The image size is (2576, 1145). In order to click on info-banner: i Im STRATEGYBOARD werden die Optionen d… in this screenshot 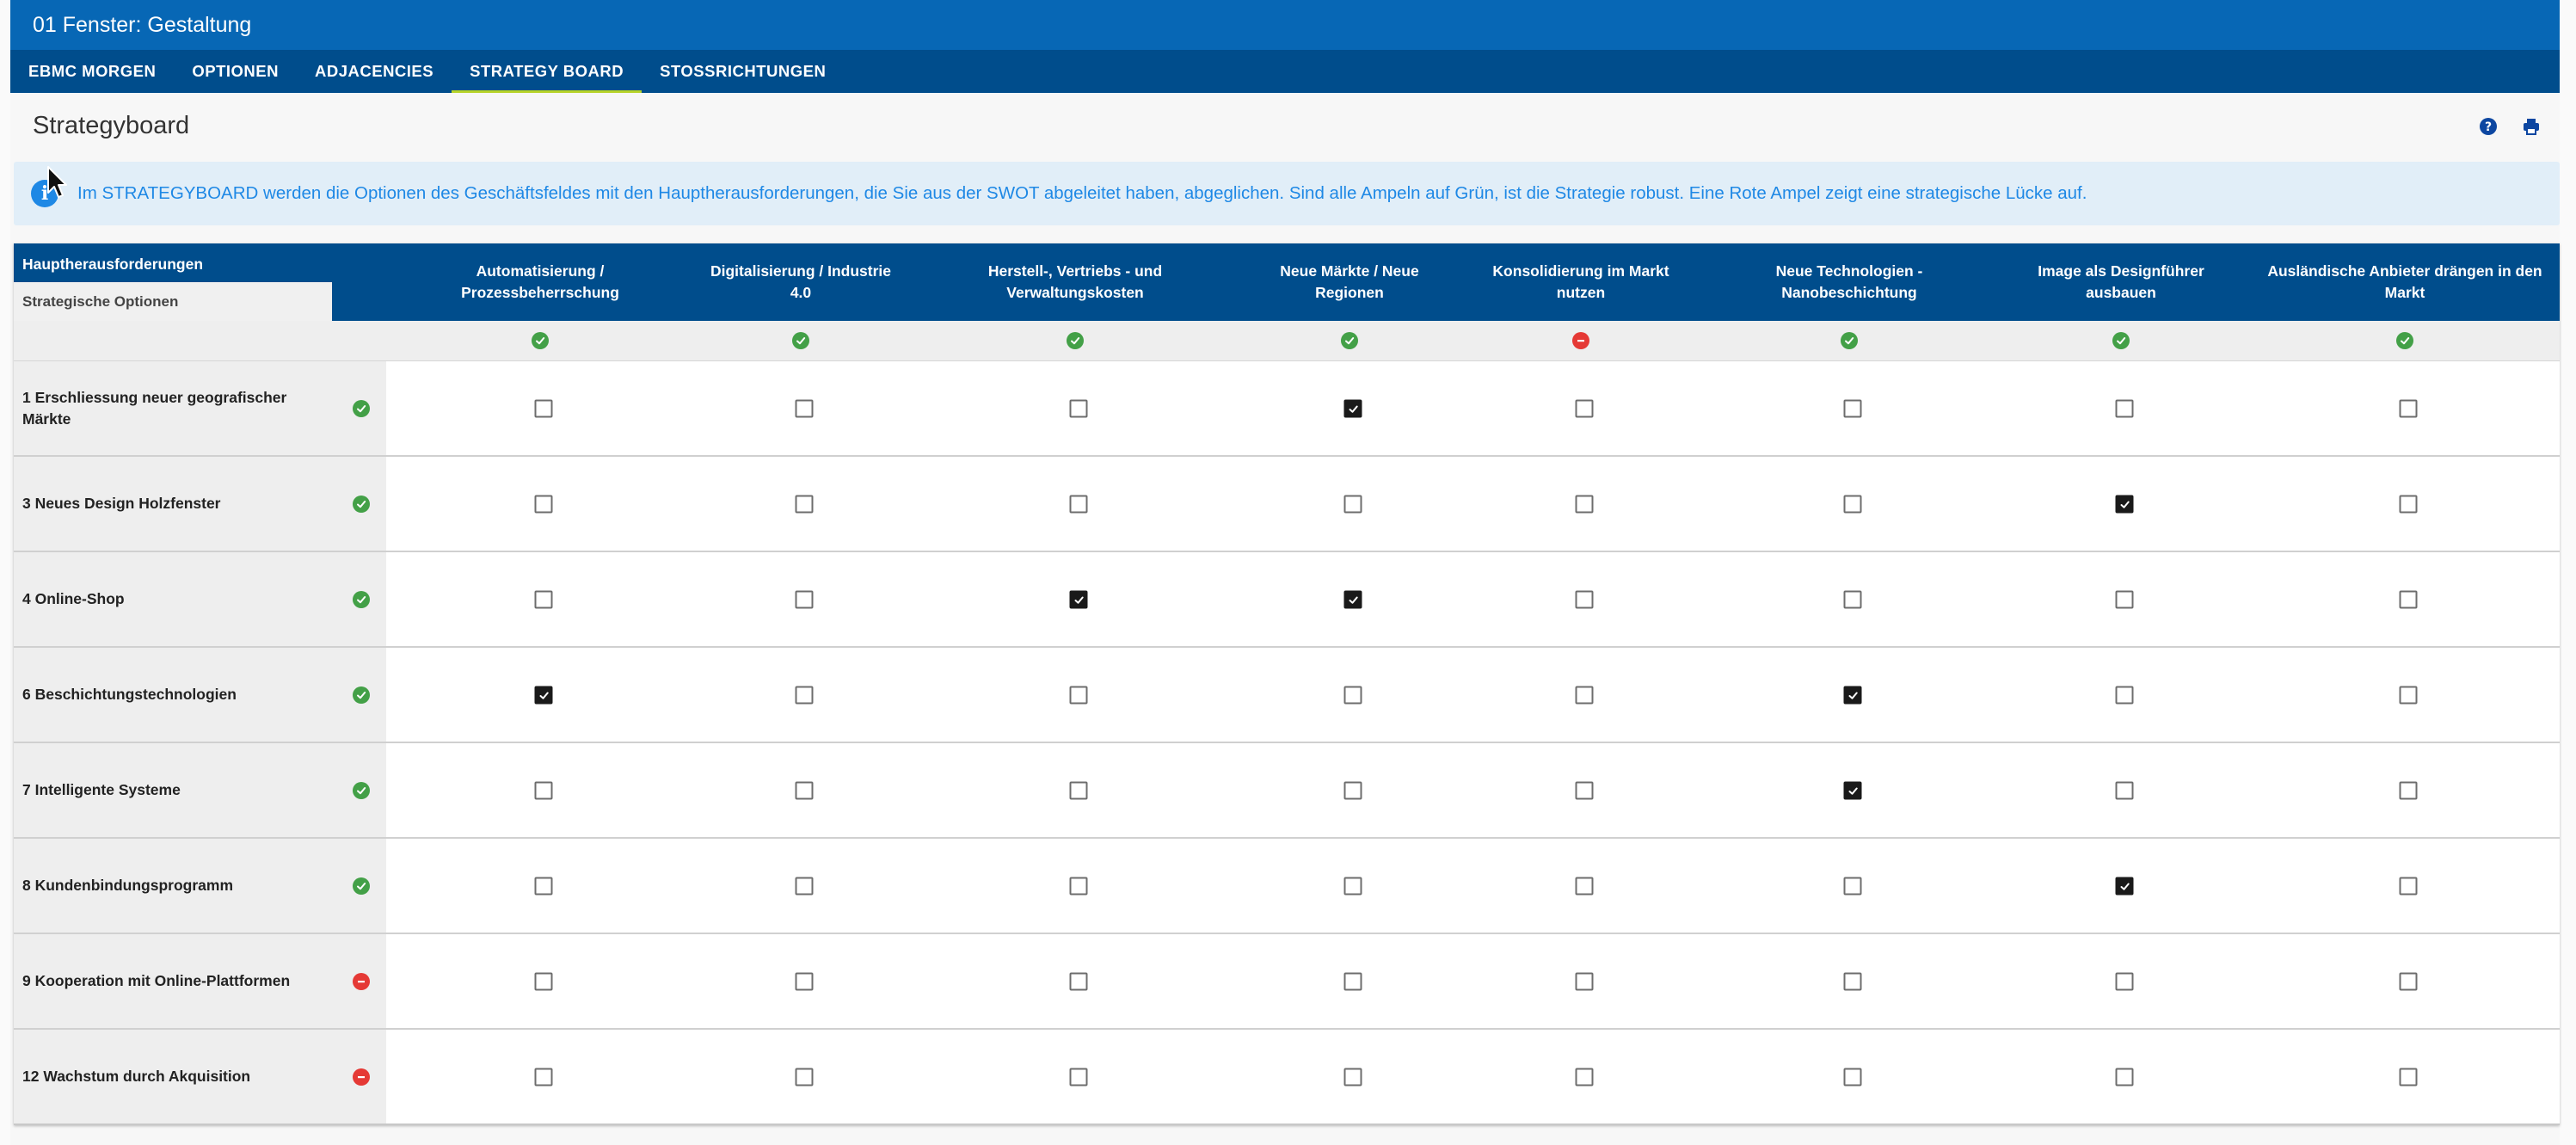, I will do `click(1287, 193)`.